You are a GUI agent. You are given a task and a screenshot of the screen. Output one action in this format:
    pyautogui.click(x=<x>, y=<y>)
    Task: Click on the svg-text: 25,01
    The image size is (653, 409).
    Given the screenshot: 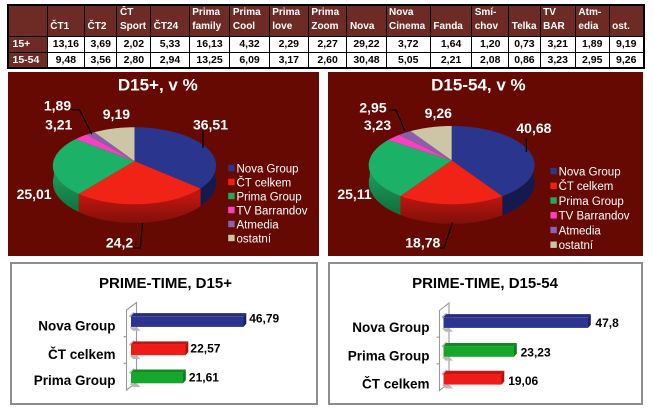 What is the action you would take?
    pyautogui.click(x=34, y=194)
    